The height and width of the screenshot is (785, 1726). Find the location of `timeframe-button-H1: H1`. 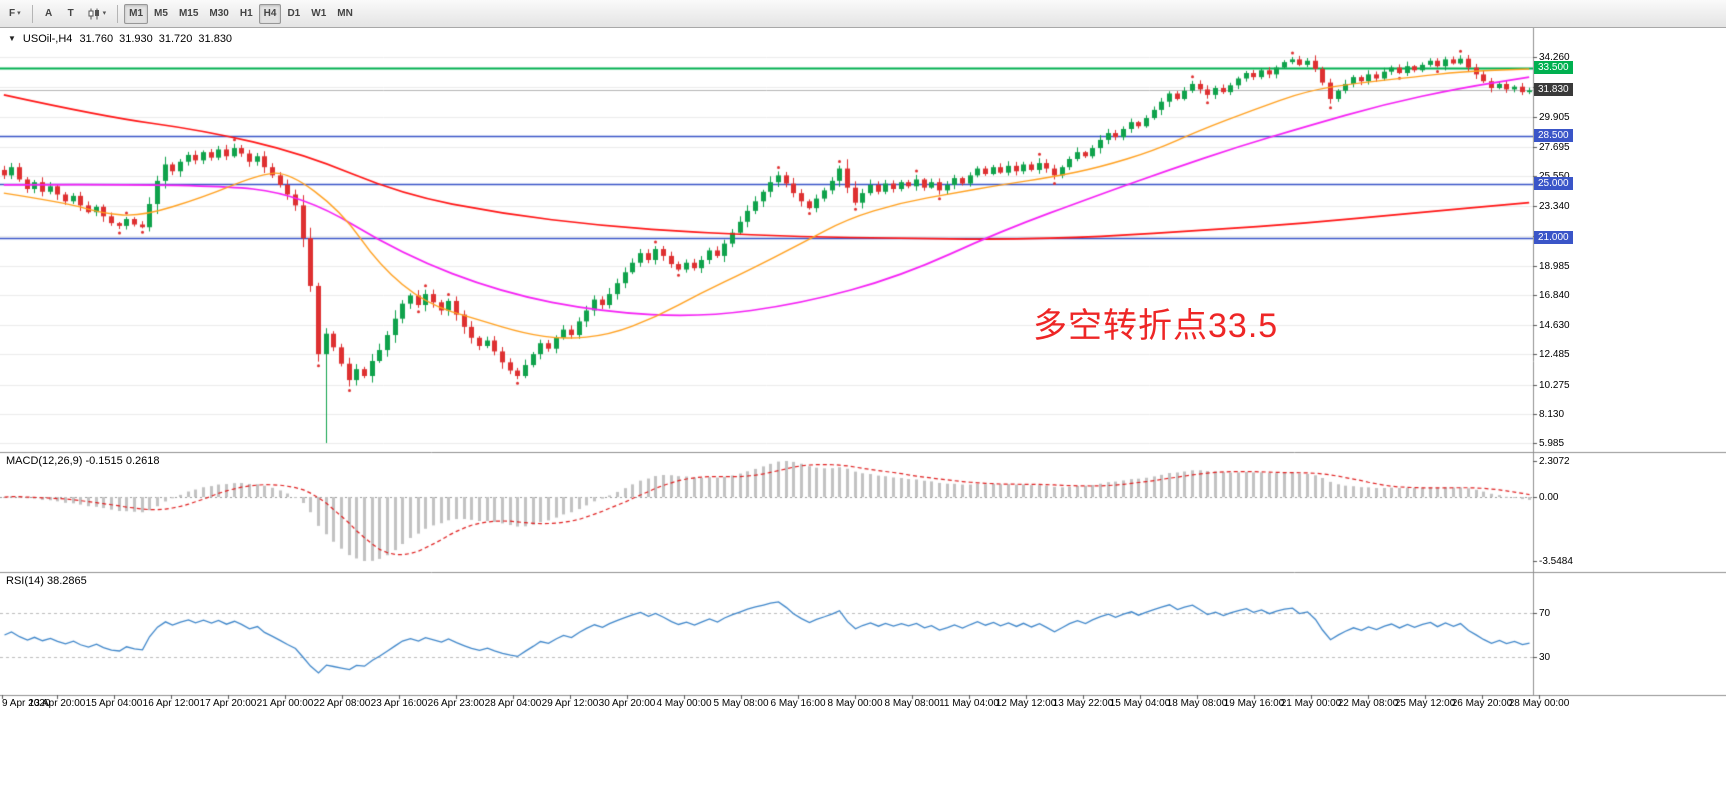

timeframe-button-H1: H1 is located at coordinates (246, 14).